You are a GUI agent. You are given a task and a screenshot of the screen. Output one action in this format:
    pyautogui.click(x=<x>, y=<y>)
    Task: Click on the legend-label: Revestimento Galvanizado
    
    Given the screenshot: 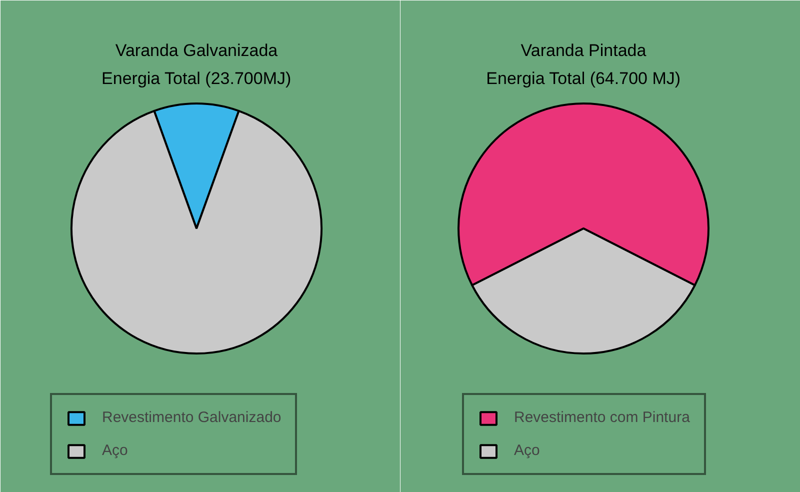 What is the action you would take?
    pyautogui.click(x=192, y=417)
    